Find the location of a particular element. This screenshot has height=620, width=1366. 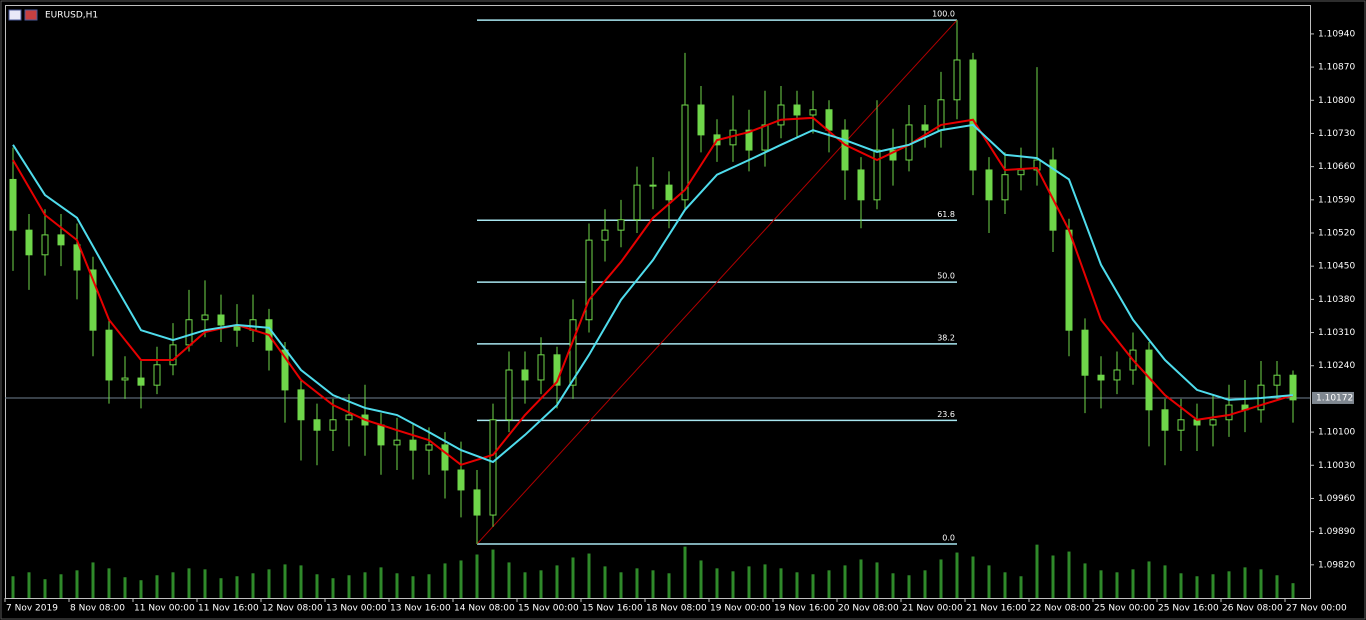

x-tick-label: 12 Nov 08:00 is located at coordinates (292, 609).